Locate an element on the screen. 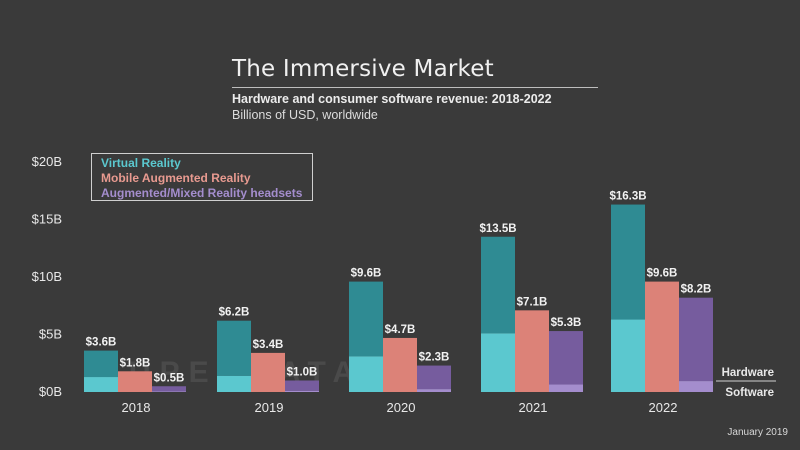  x-tick-label: 2021 is located at coordinates (533, 407).